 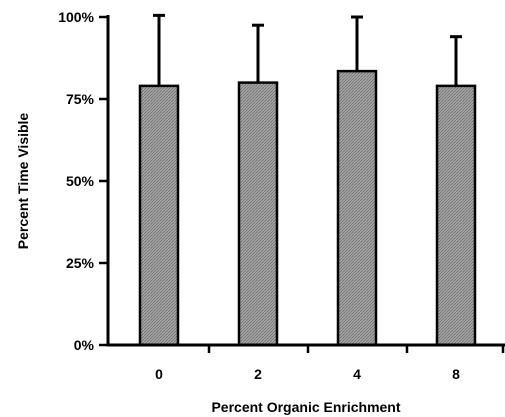 I want to click on y-tick-label-75: 75%, so click(x=80, y=99).